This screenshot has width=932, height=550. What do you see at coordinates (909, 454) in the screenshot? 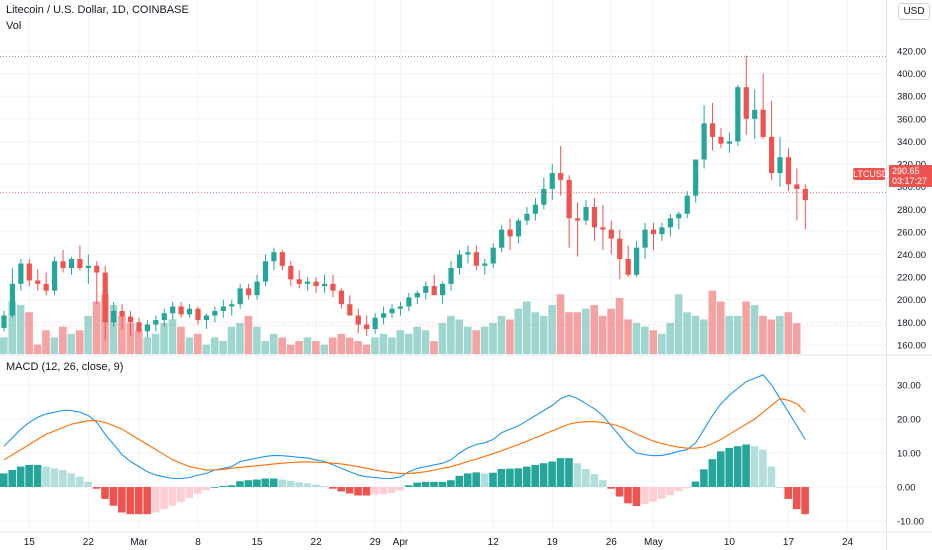
I see `macd-tick-label: 10.00` at bounding box center [909, 454].